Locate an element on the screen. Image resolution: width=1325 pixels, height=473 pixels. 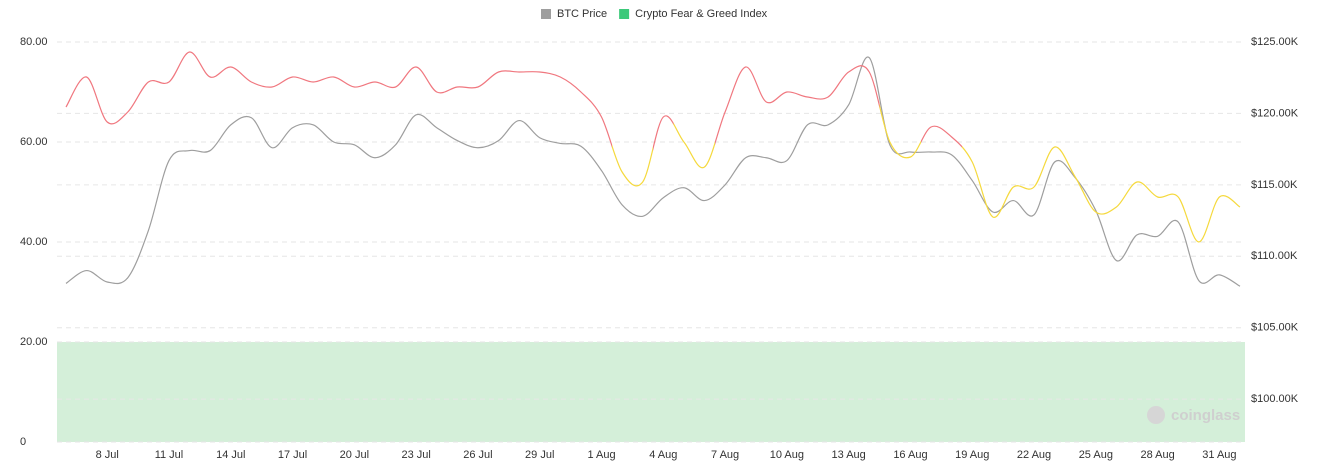
y2-tick-label: $120.00K is located at coordinates (1275, 113).